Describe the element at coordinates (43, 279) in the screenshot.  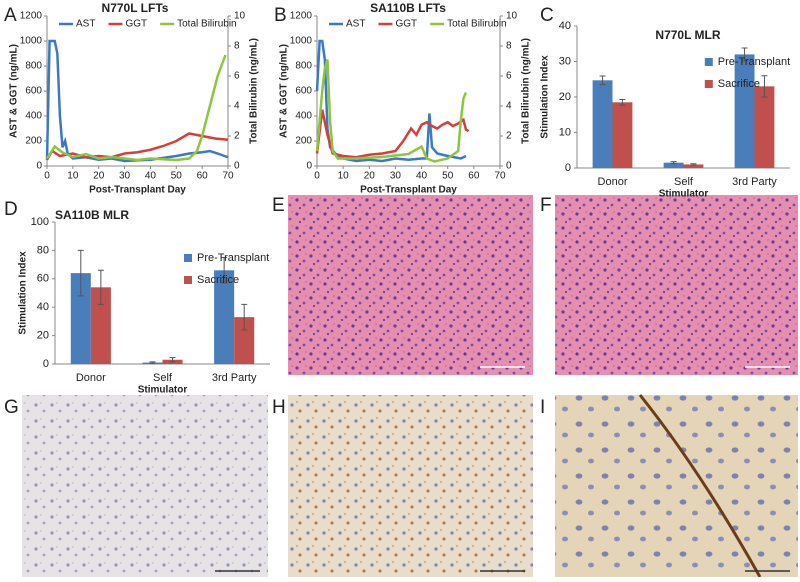
I see `y-tick-label: 60` at that location.